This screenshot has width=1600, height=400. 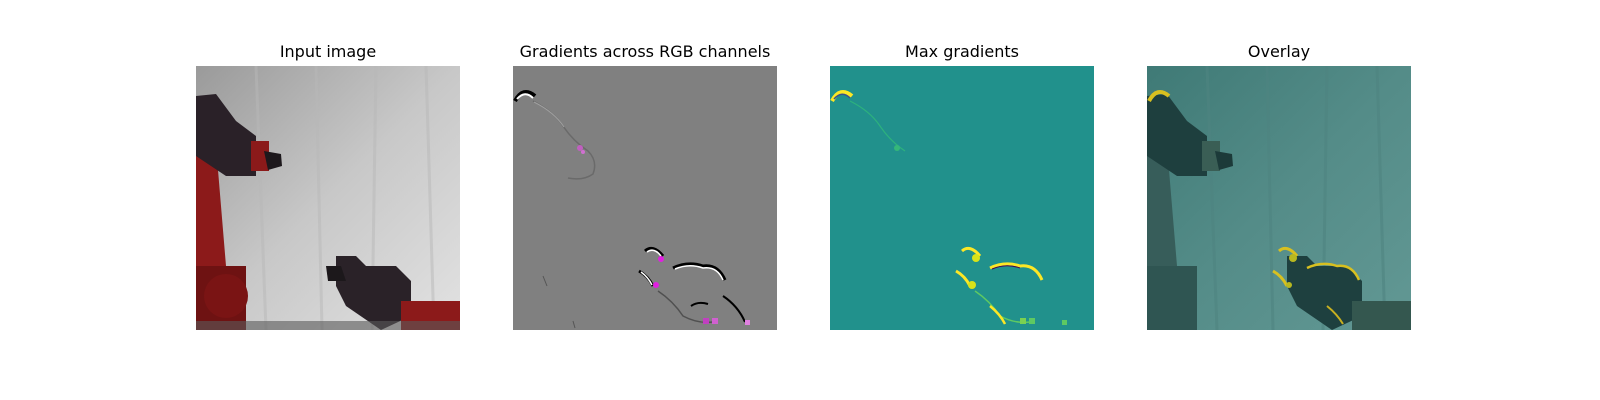 I want to click on panel-title: Overlay, so click(x=1279, y=52).